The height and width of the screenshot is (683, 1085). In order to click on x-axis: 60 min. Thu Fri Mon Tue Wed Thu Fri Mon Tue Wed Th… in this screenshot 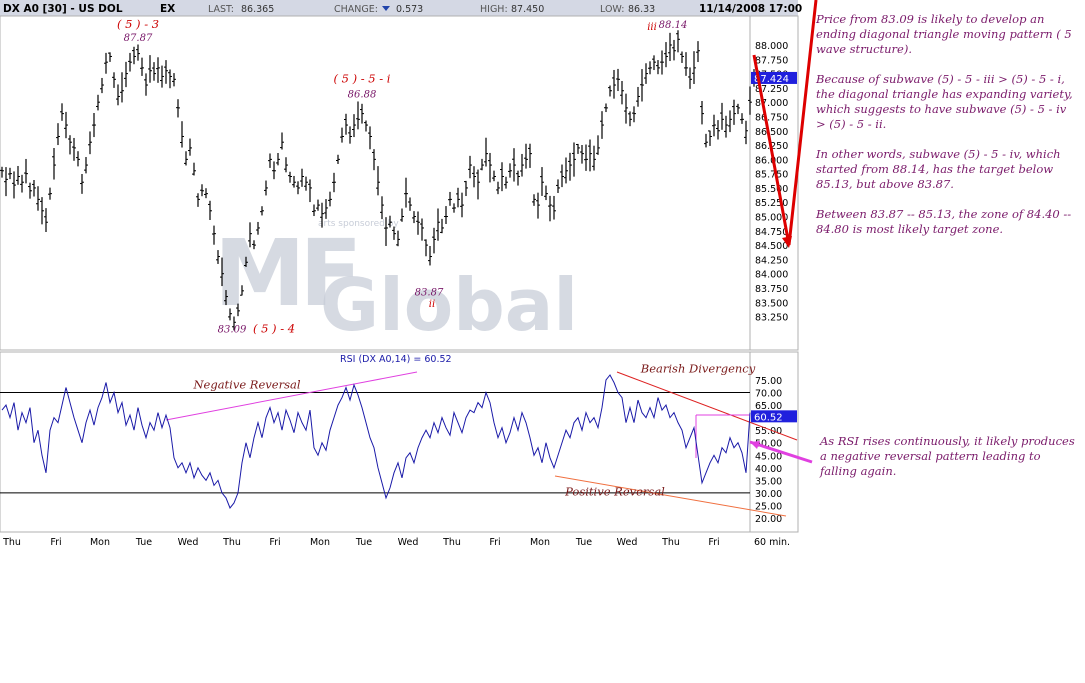, I will do `click(396, 542)`.